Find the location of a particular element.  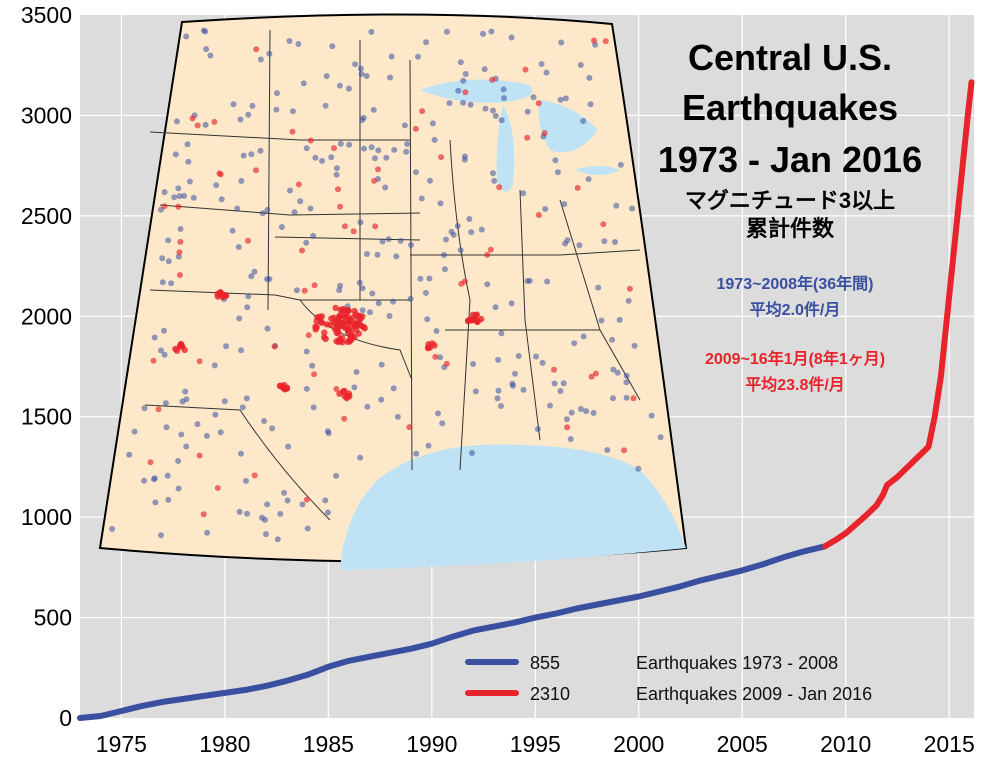

x-tick-label-2000: 2000 is located at coordinates (638, 744).